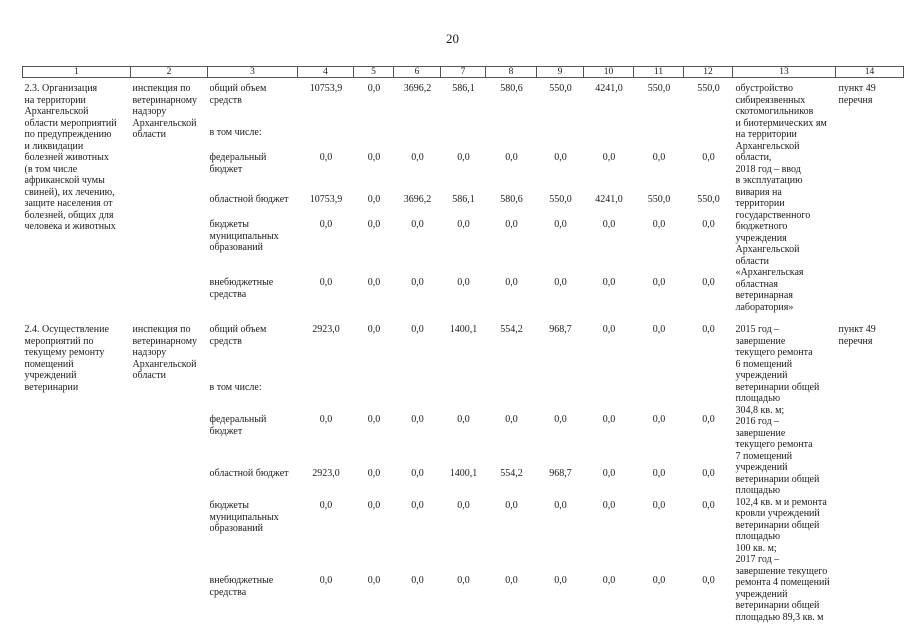 Image resolution: width=905 pixels, height=640 pixels. What do you see at coordinates (511, 72) in the screenshot?
I see `column-number: 8` at bounding box center [511, 72].